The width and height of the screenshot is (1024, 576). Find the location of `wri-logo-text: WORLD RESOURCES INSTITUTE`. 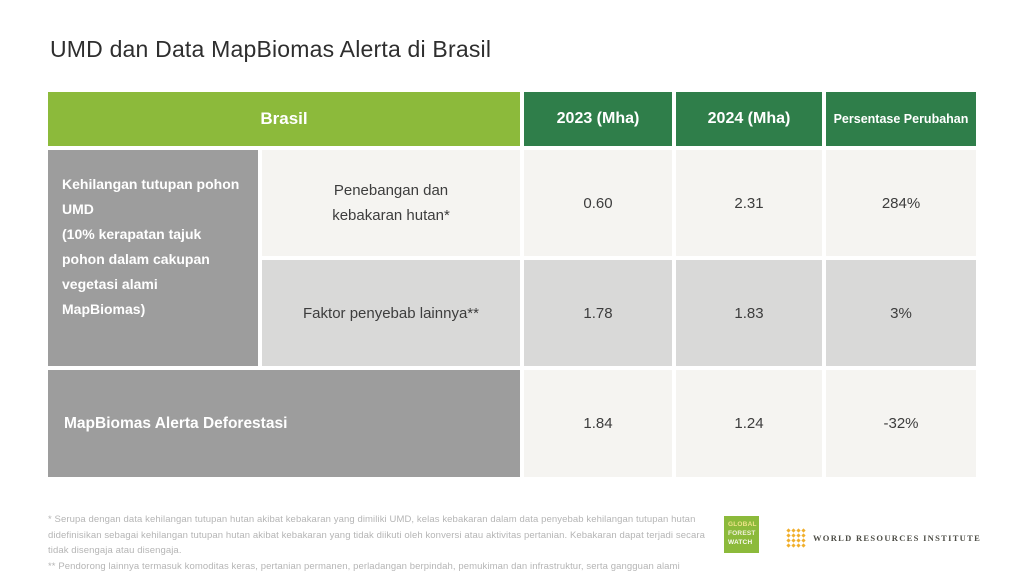

wri-logo-text: WORLD RESOURCES INSTITUTE is located at coordinates (897, 538).